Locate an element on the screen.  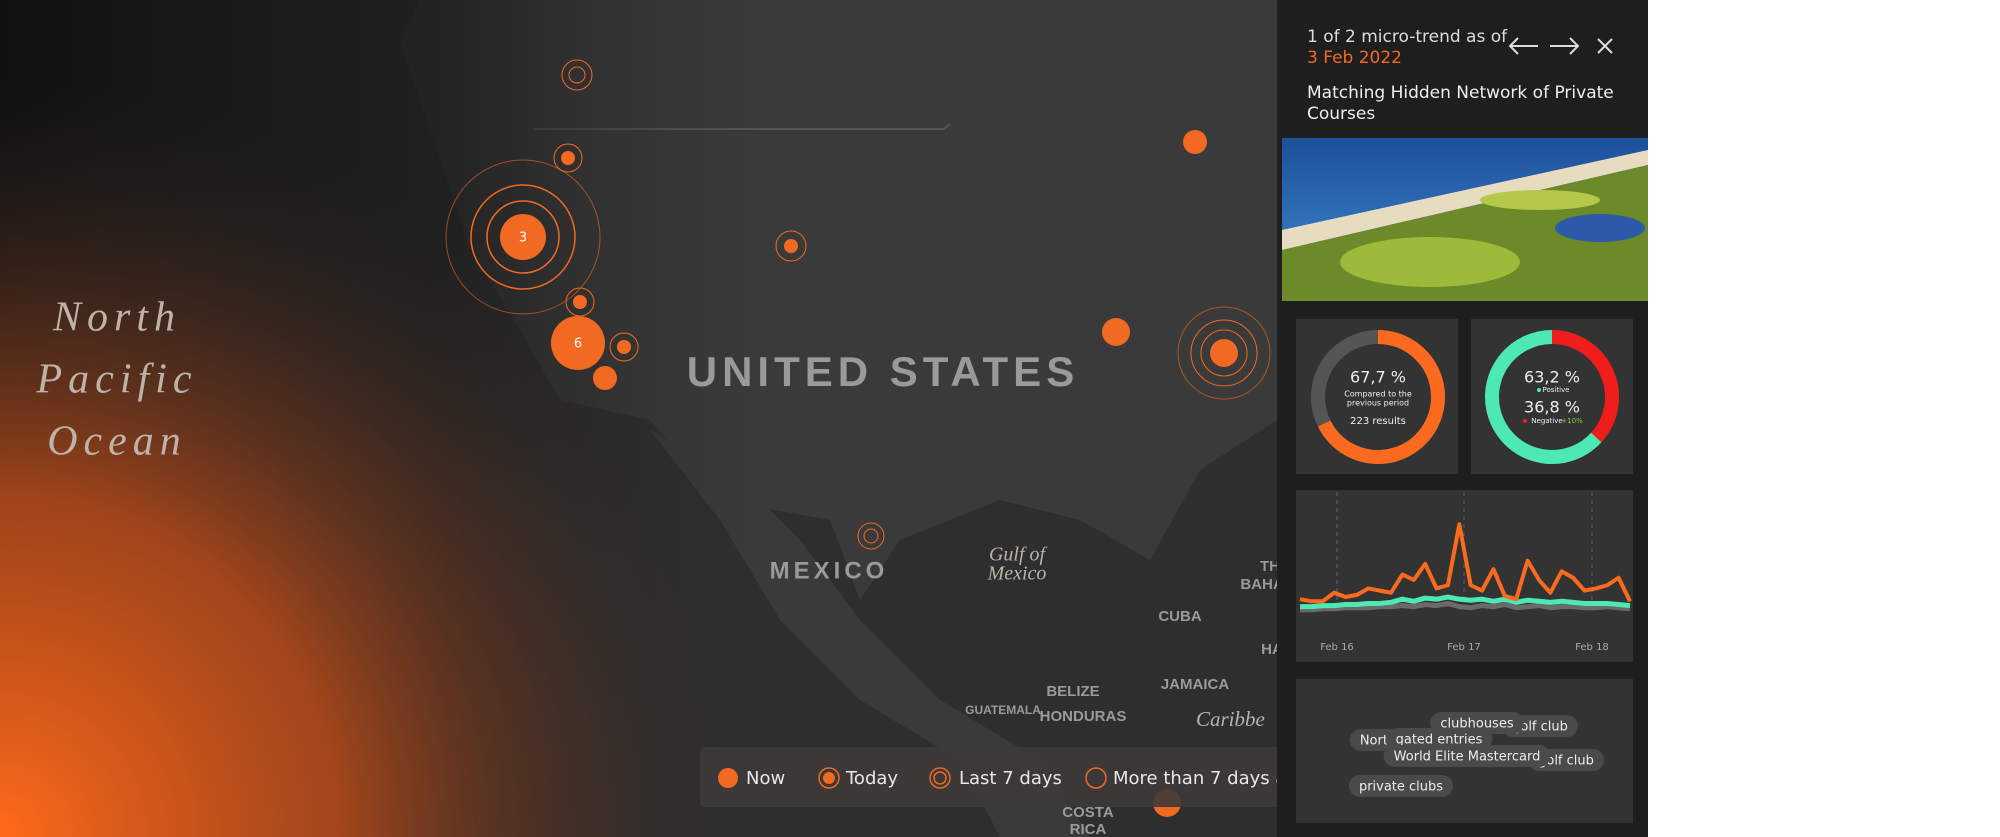
tag-label: gated entries is located at coordinates (1439, 740).